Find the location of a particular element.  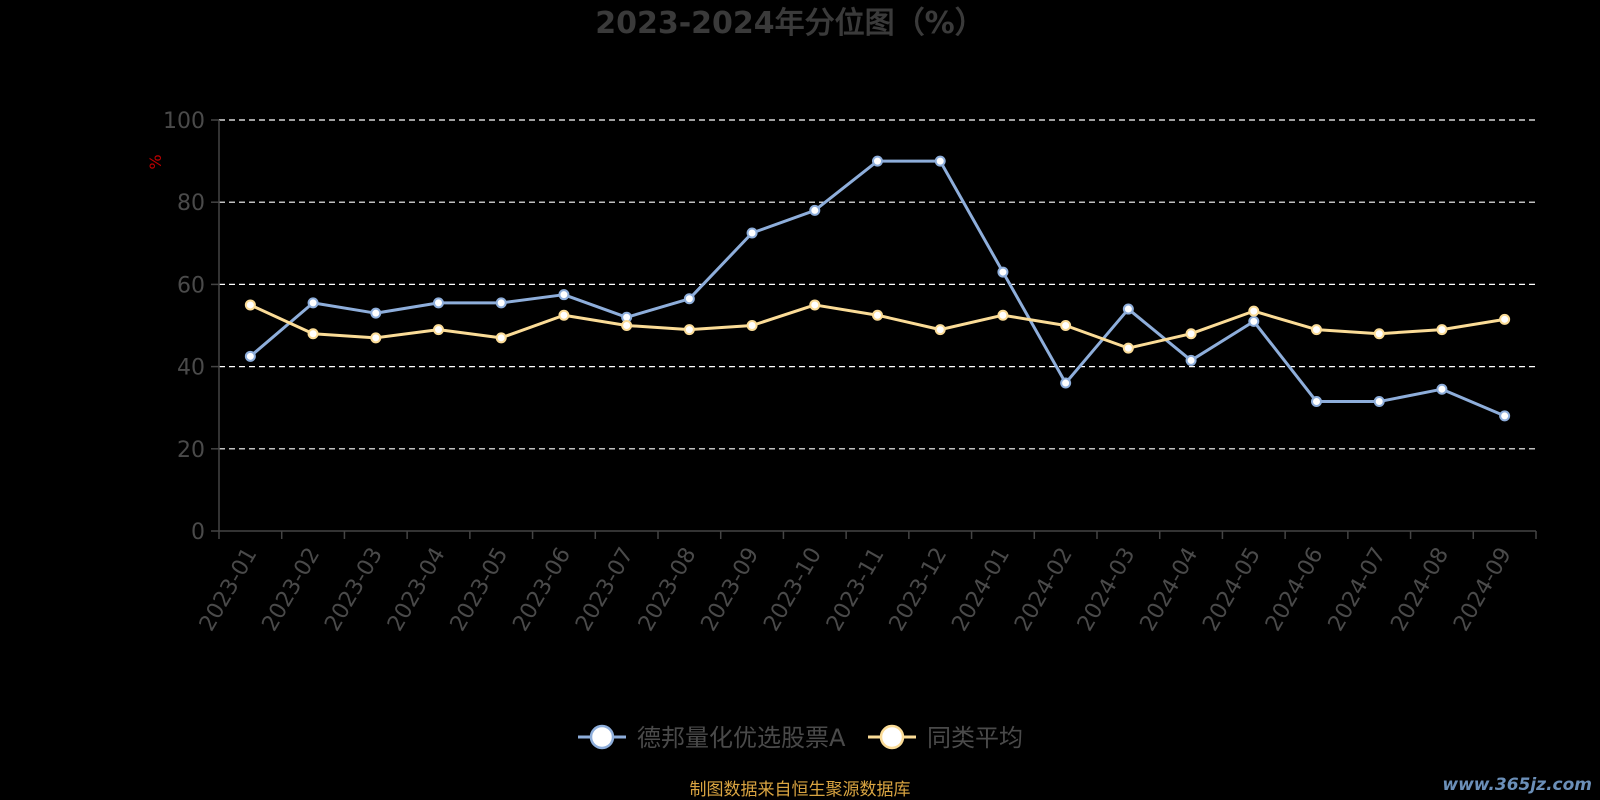

x-tick-label: 2024-05 is located at coordinates (1232, 590).